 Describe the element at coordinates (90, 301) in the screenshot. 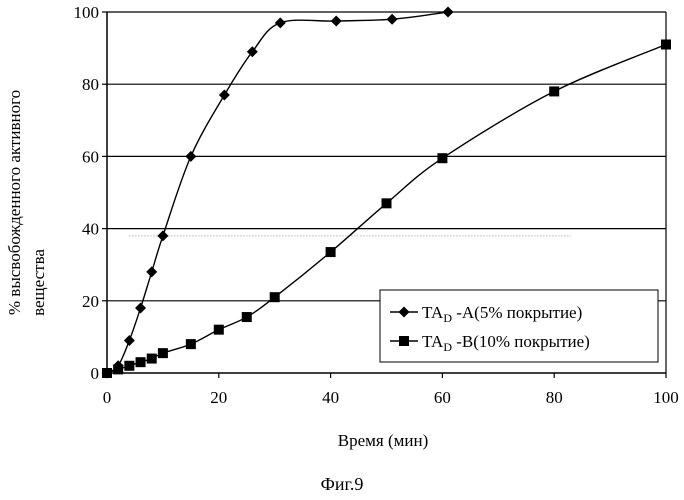

I see `y-tick-label-1: 20` at that location.